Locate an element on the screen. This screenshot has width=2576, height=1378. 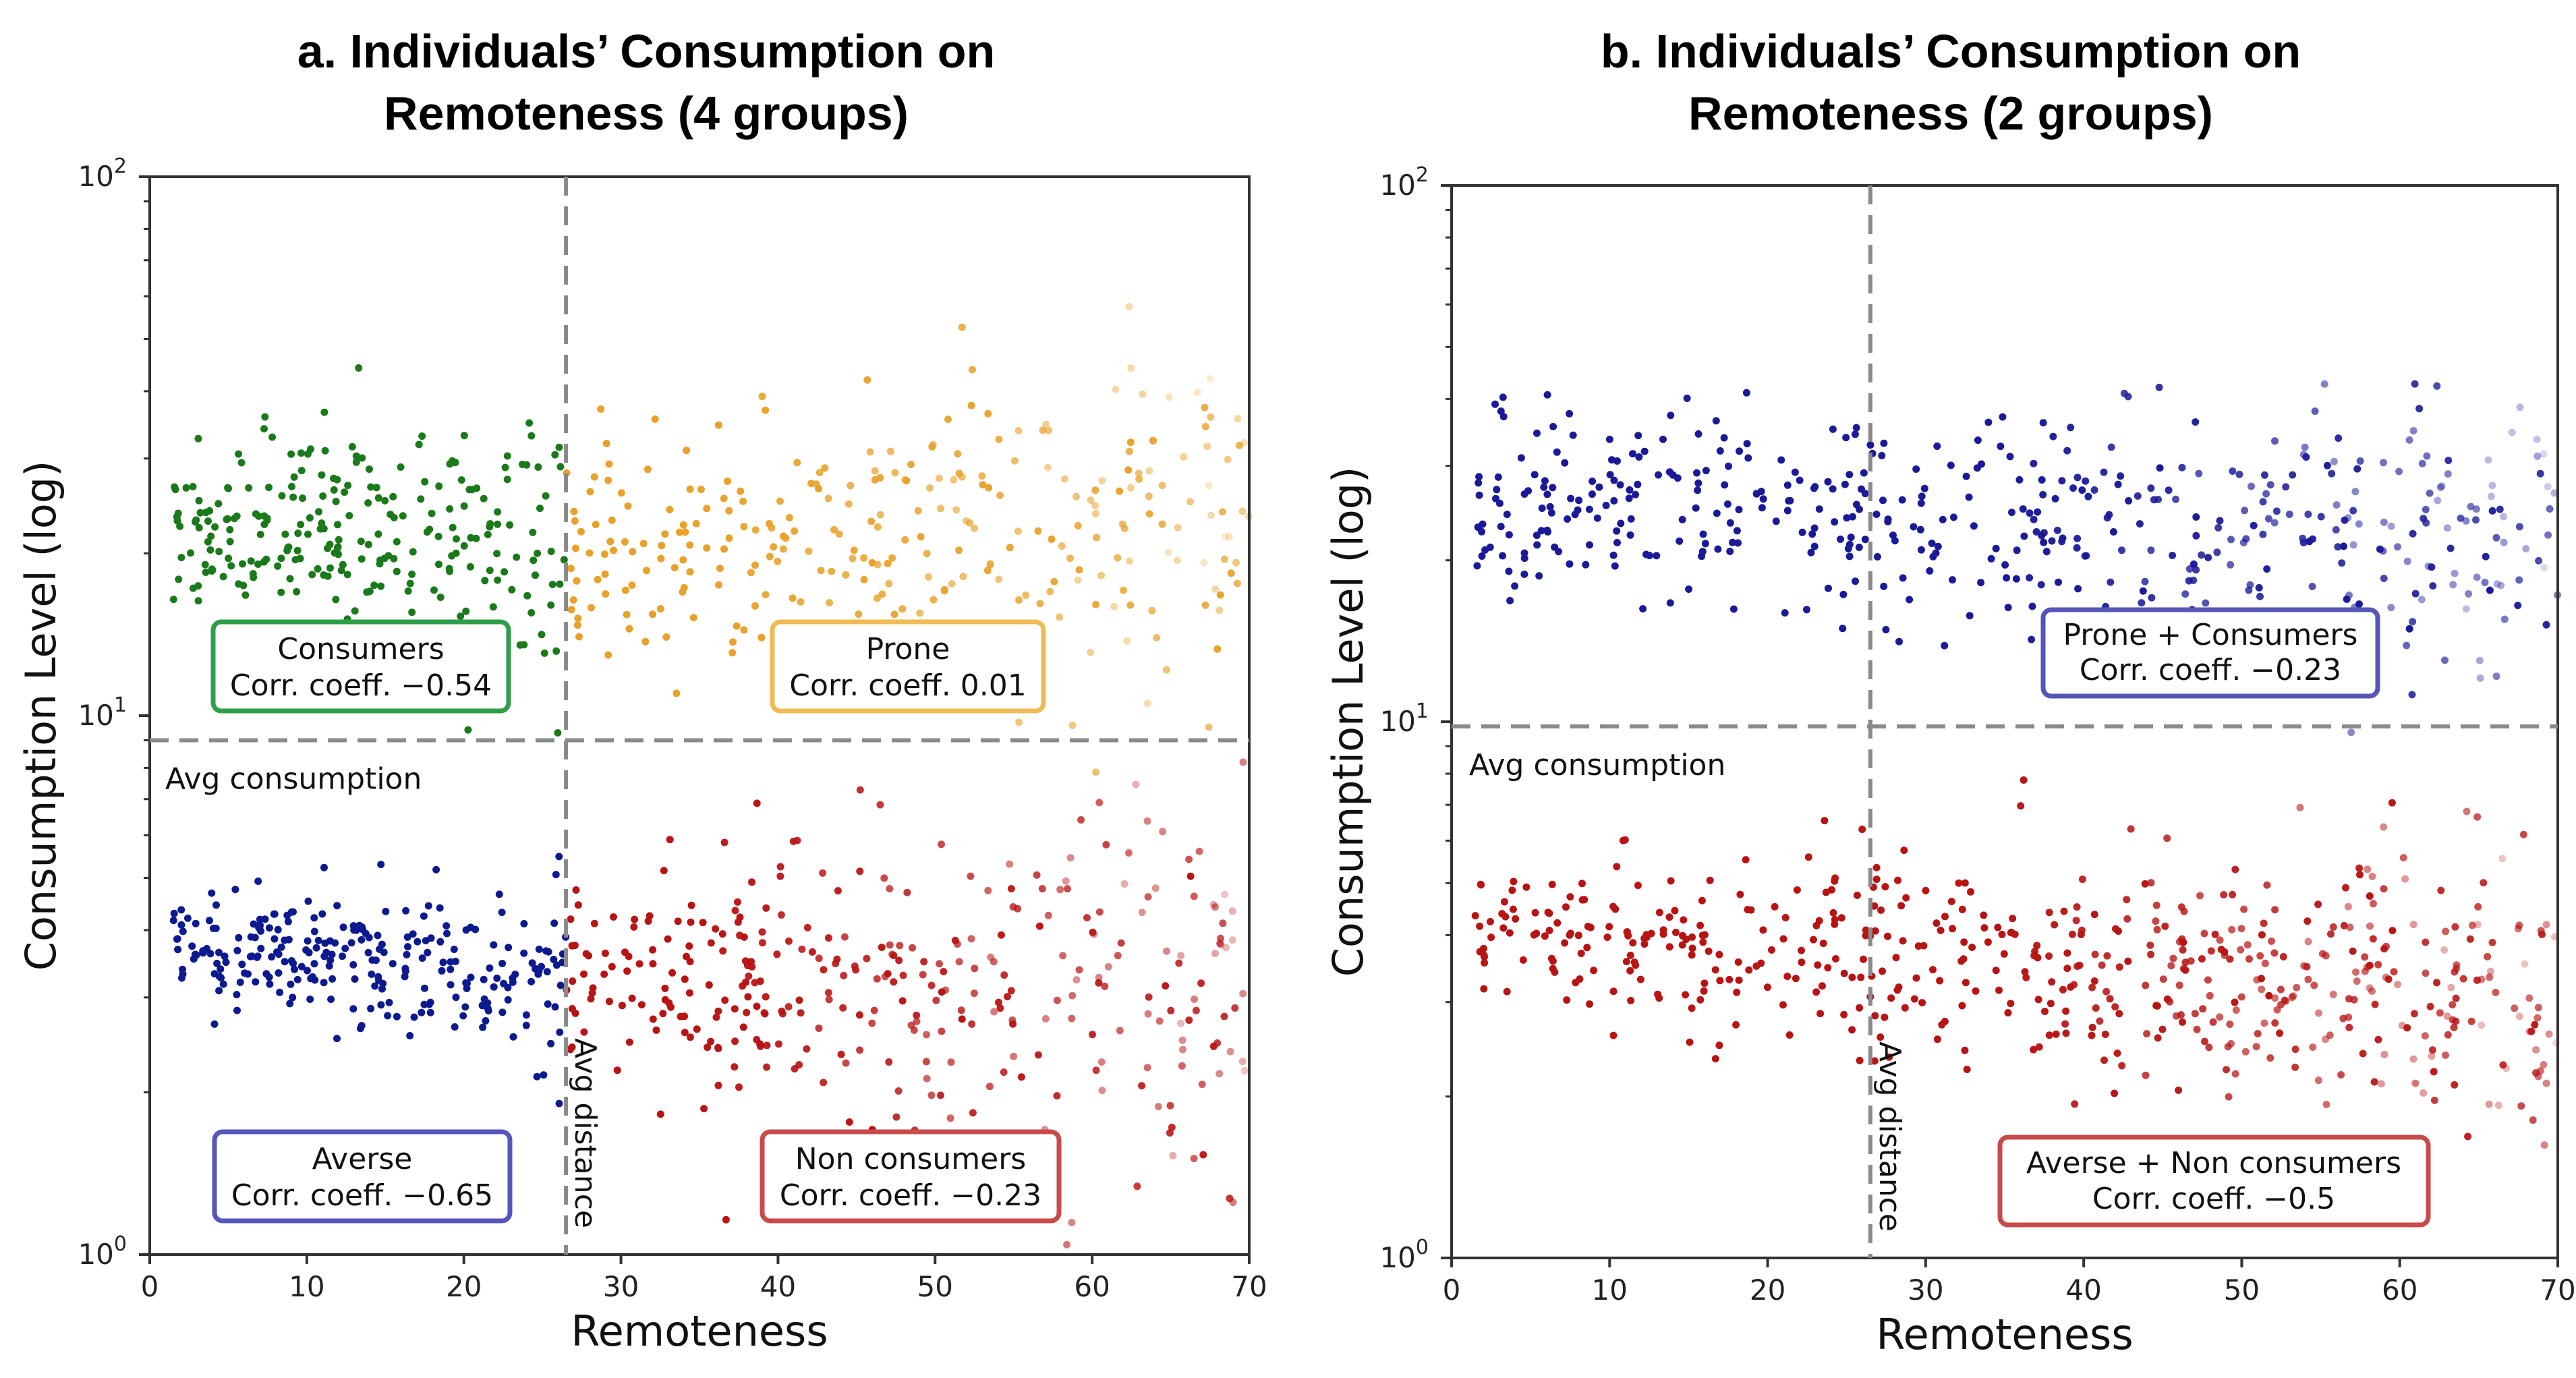
panel-b-box-prone-consumers-coeff: Corr. coeff. −0.23 is located at coordinates (2210, 670).